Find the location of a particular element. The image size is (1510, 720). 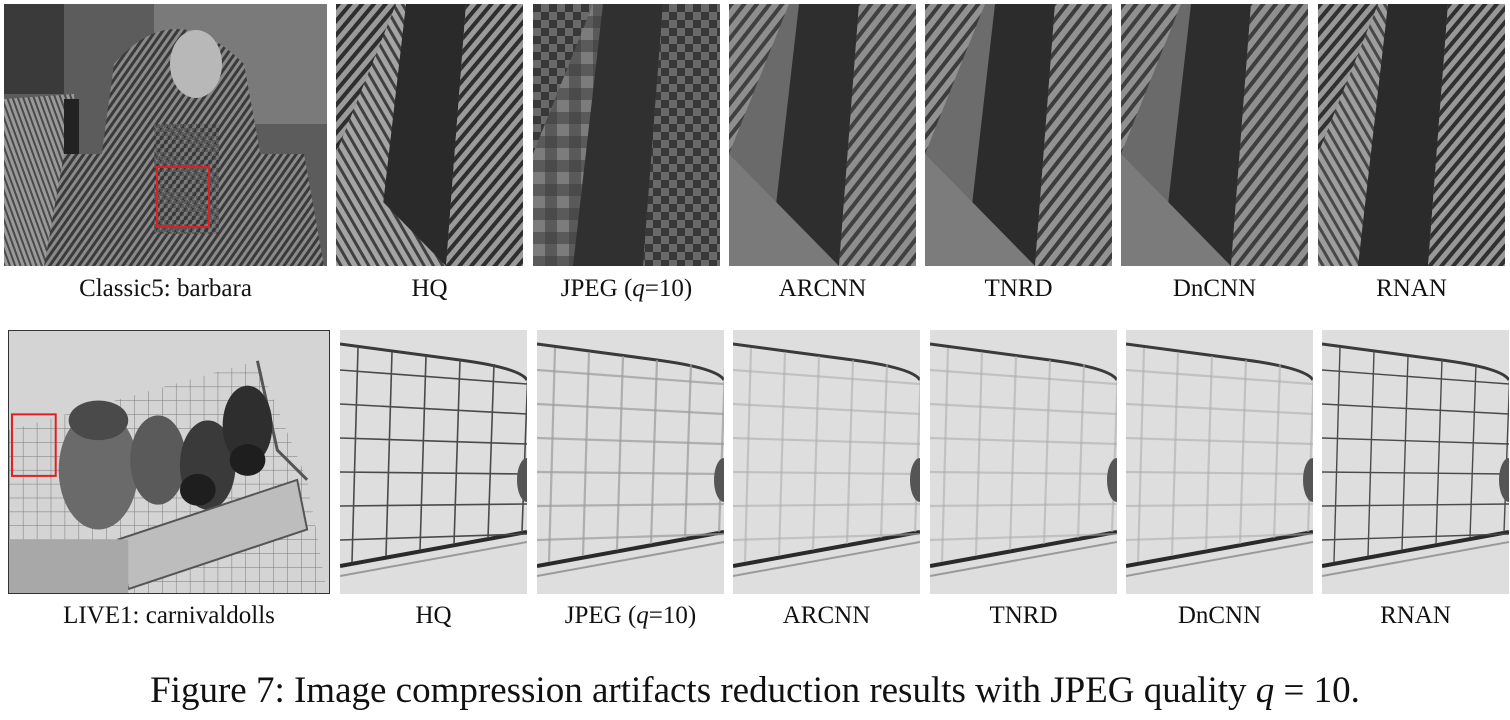

barbara-label-rnan: RNAN is located at coordinates (1411, 288).